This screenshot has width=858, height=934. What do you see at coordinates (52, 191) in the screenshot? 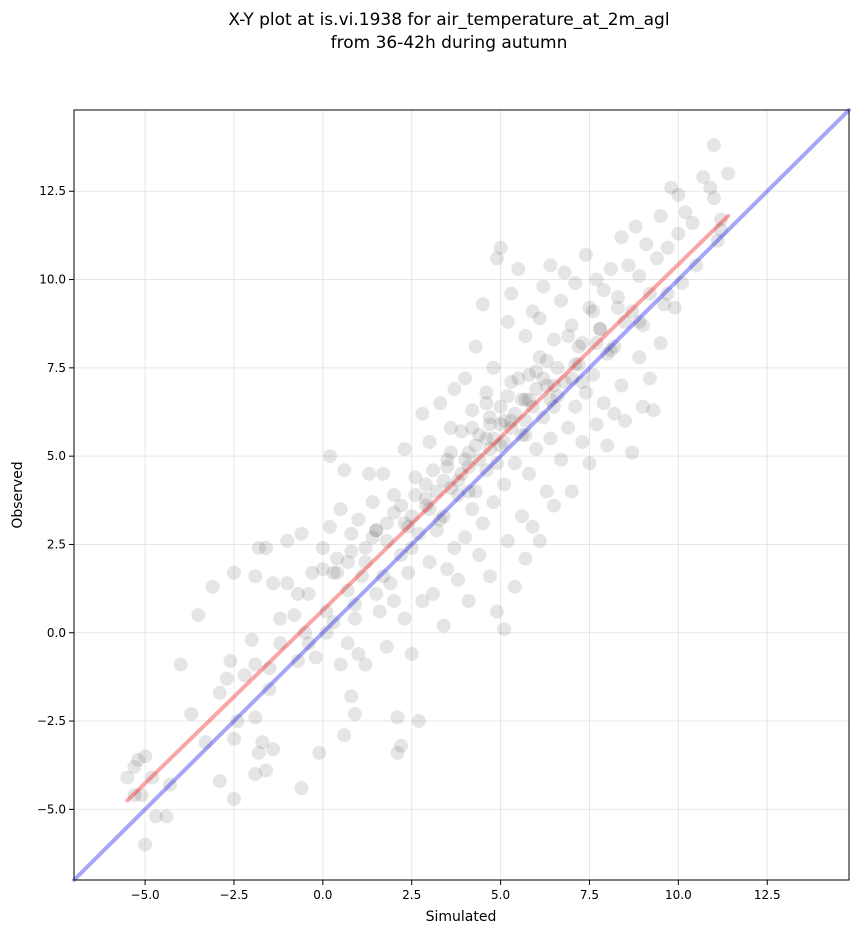
I see `y-tick-label: 12.5` at bounding box center [52, 191].